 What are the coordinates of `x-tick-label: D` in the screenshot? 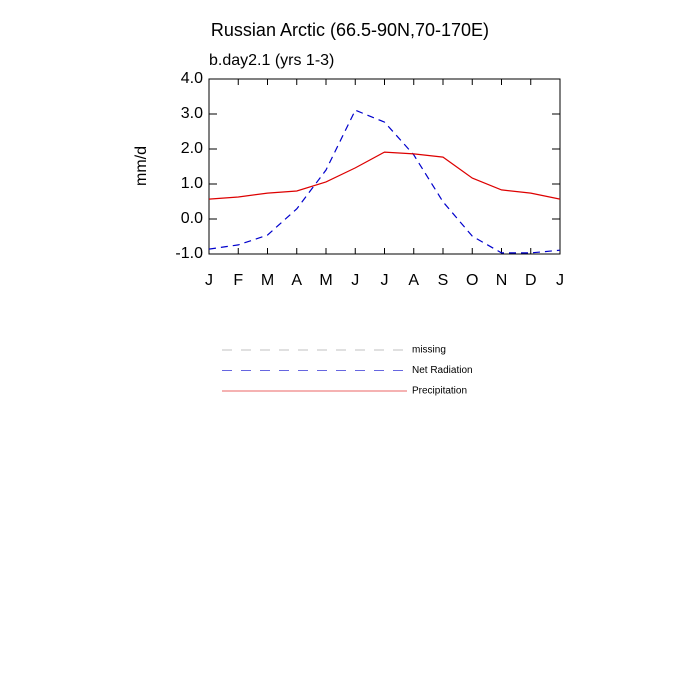 It's located at (531, 280).